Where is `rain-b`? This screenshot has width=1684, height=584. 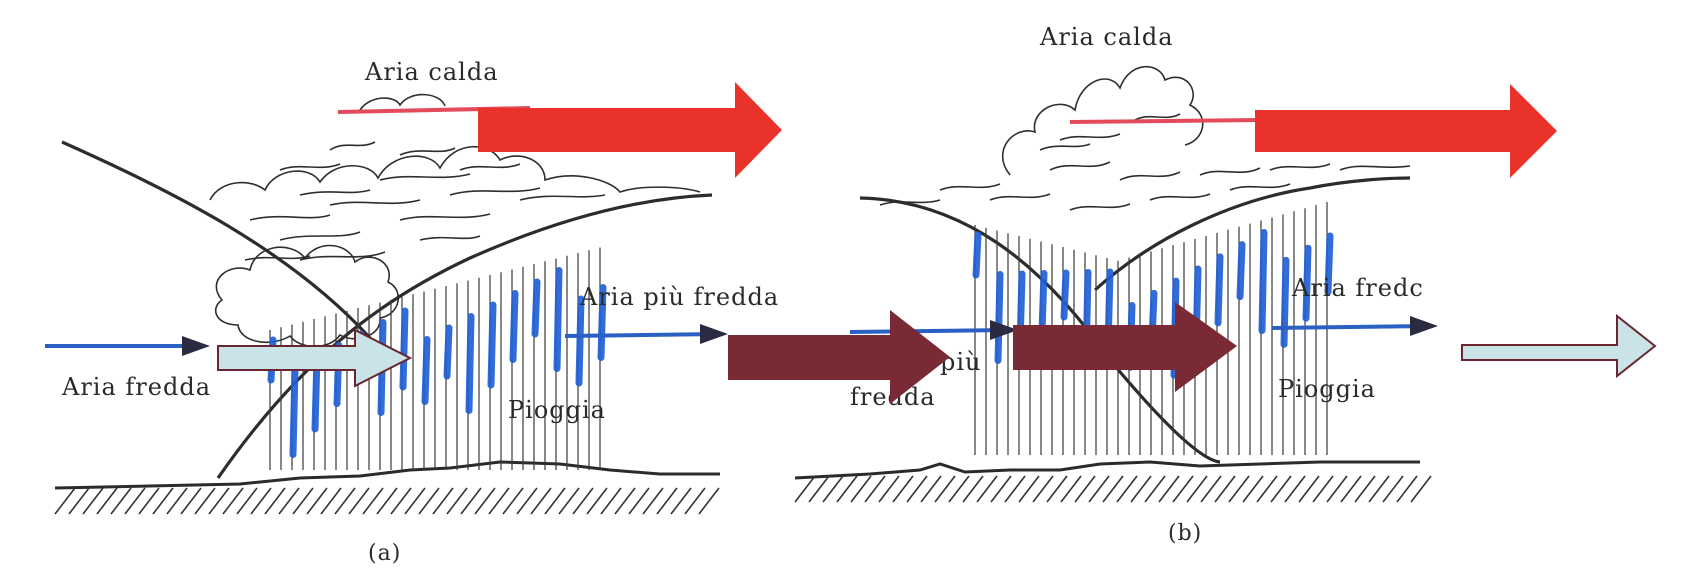 rain-b is located at coordinates (1153, 328).